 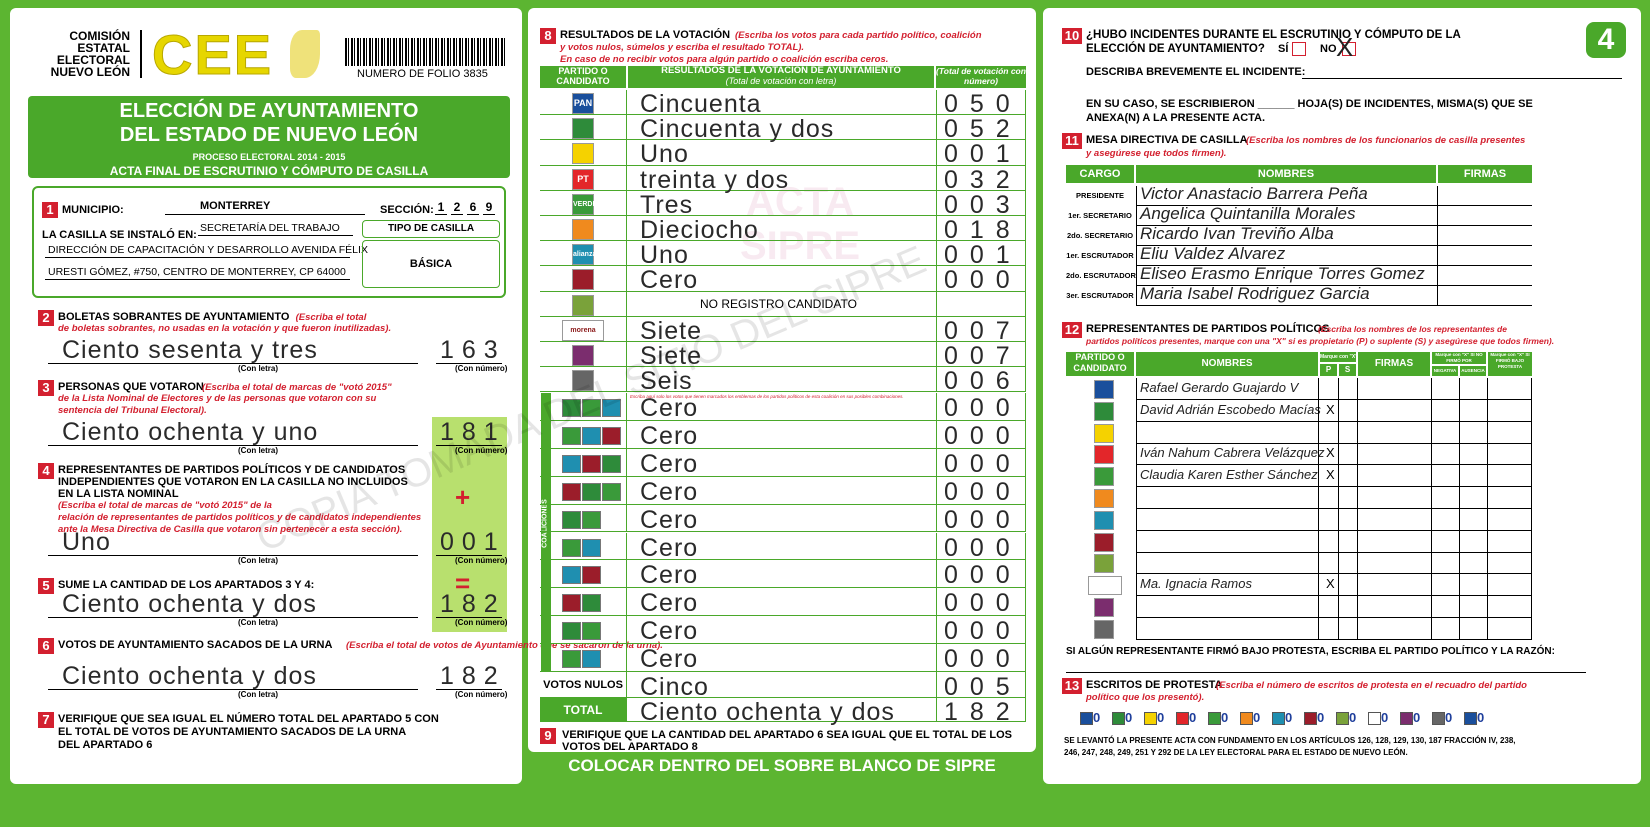 I want to click on handwritten-words: treinta y dos, so click(x=715, y=179).